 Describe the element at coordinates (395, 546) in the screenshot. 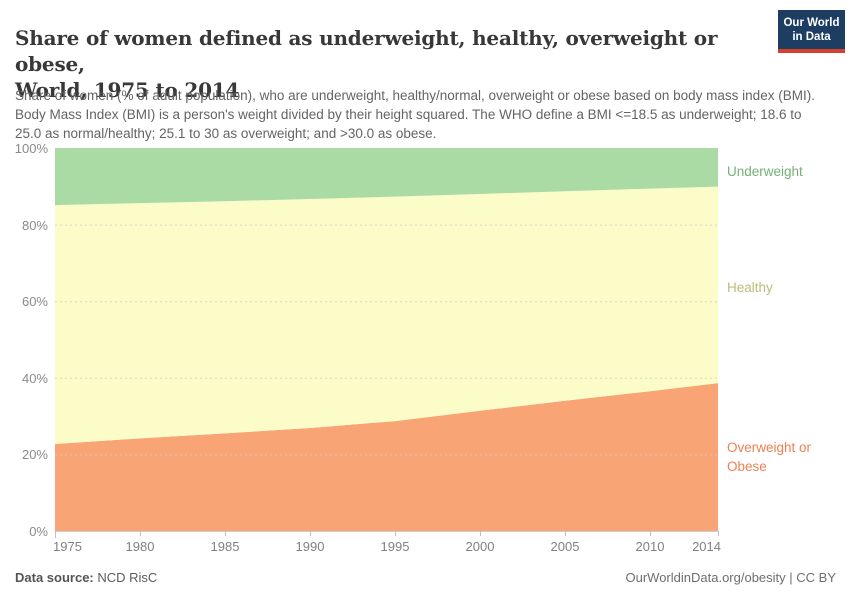

I see `x-tick-label-1995: 1995` at that location.